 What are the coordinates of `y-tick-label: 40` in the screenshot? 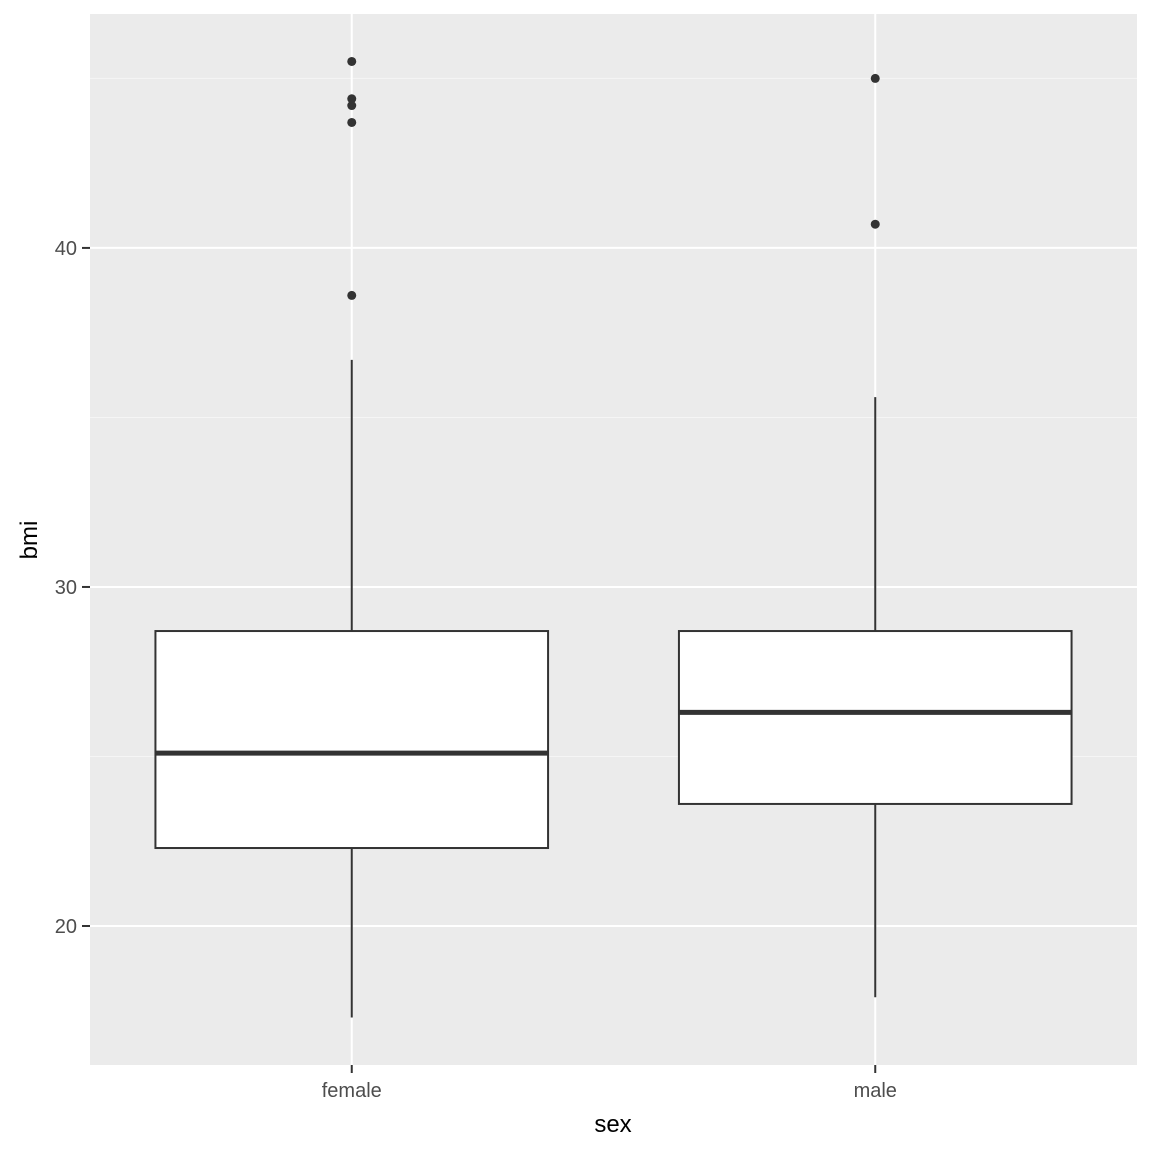 It's located at (66, 249).